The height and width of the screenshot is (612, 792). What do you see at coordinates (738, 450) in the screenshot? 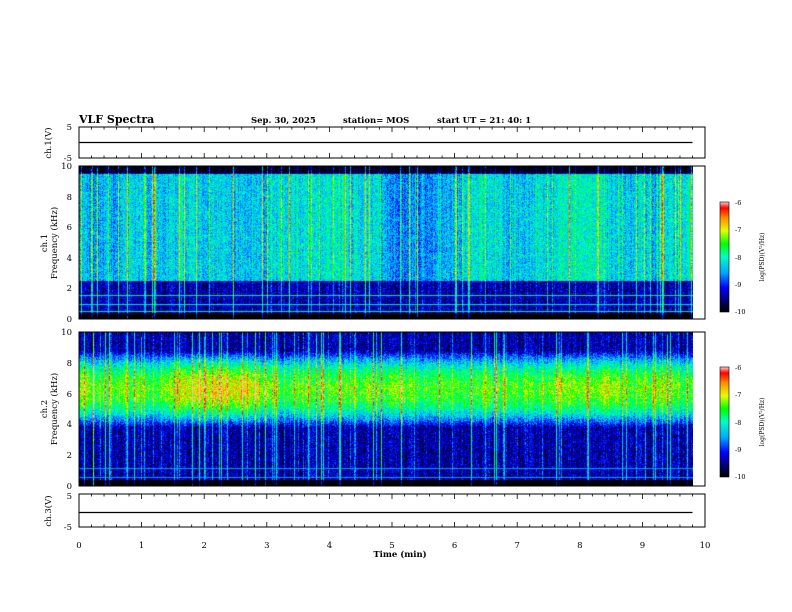
I see `cb2-tick-9: -9` at bounding box center [738, 450].